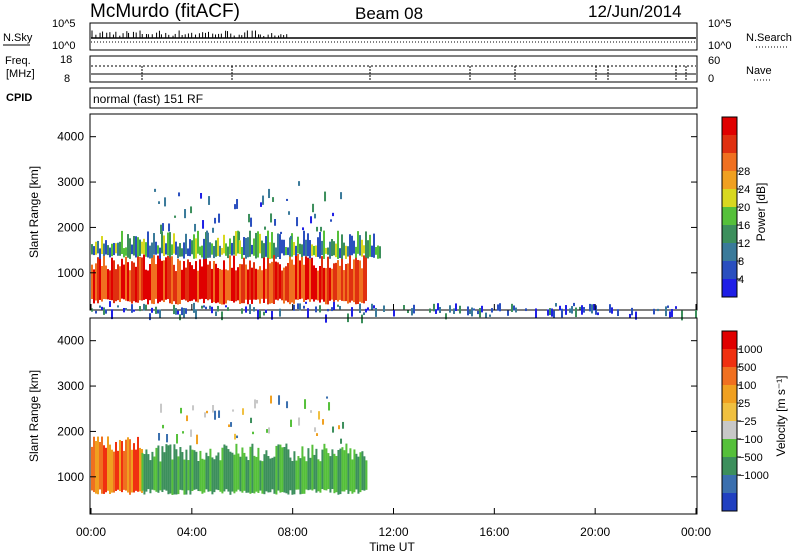 Image resolution: width=800 pixels, height=559 pixels. Describe the element at coordinates (70, 273) in the screenshot. I see `y-tick-label: 1000` at that location.